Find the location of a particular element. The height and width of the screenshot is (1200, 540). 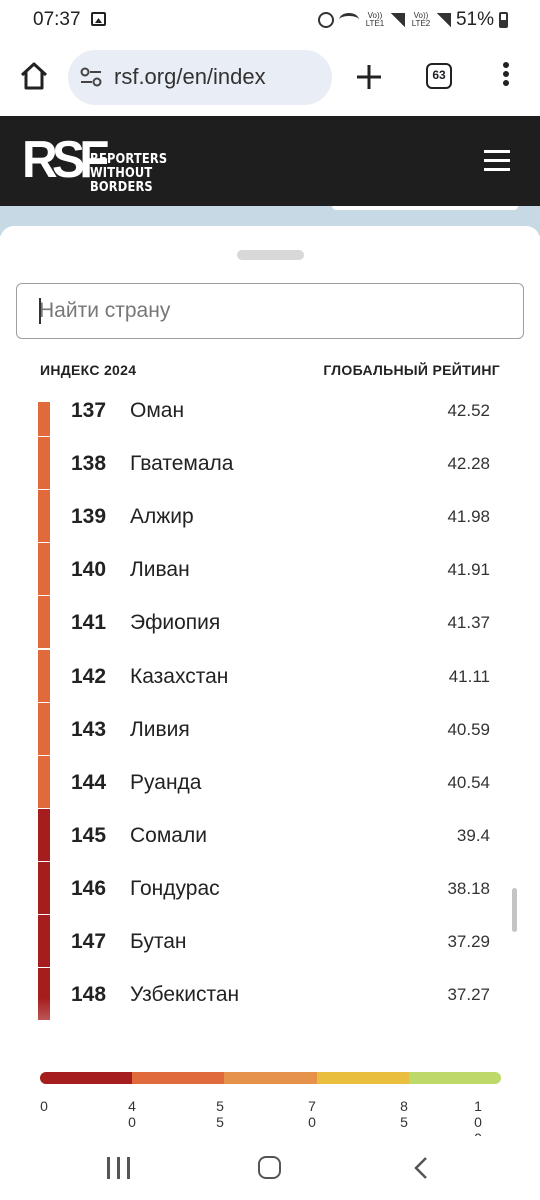

ranking-row: 144 Руанда 40.54 is located at coordinates (268, 782).